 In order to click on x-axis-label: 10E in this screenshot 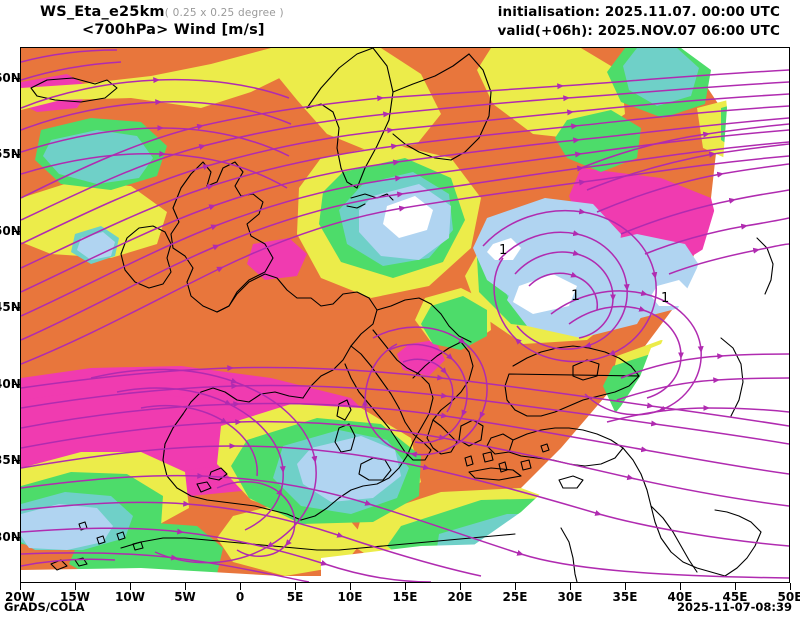, I will do `click(350, 597)`.